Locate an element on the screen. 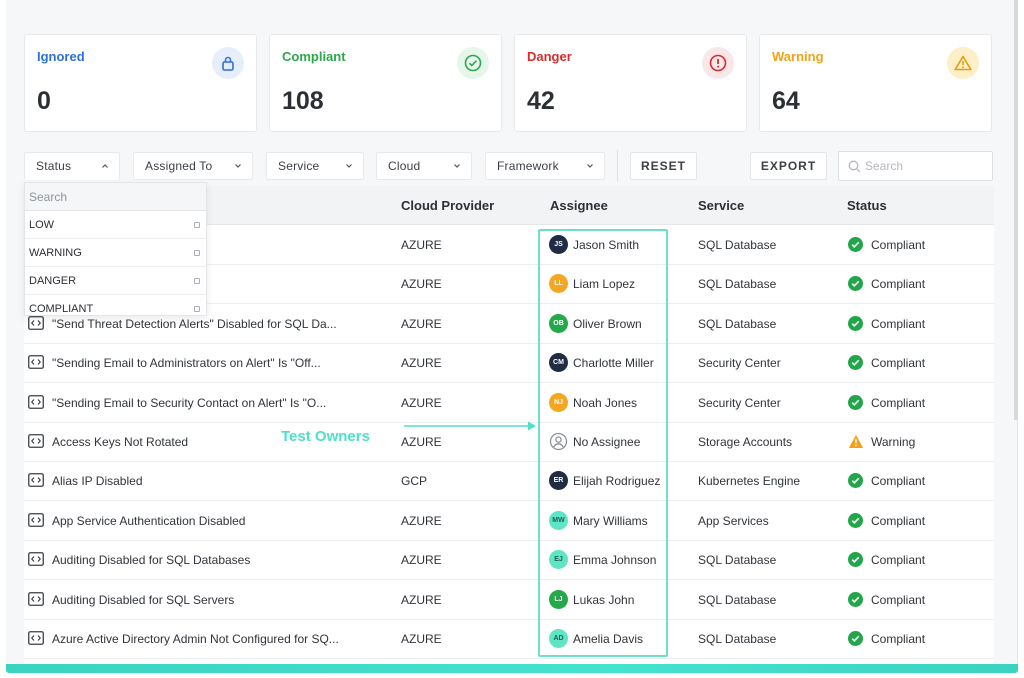 Image resolution: width=1024 pixels, height=678 pixels. dropdown-option-low: LOW is located at coordinates (115, 225).